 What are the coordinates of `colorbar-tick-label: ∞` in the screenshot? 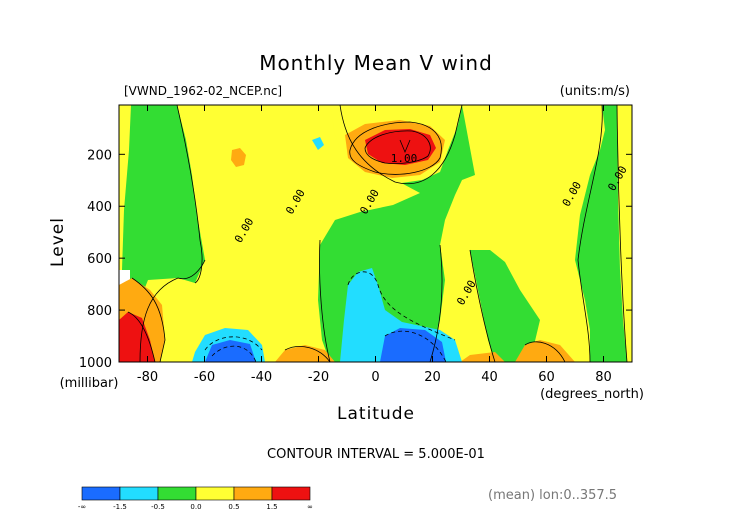 It's located at (310, 507).